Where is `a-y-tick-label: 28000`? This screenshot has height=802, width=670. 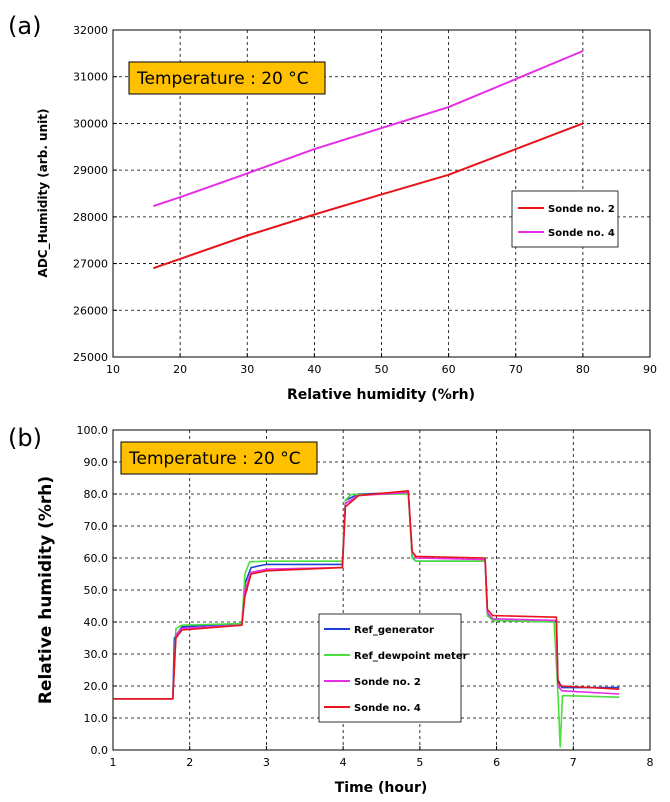 a-y-tick-label: 28000 is located at coordinates (90, 217).